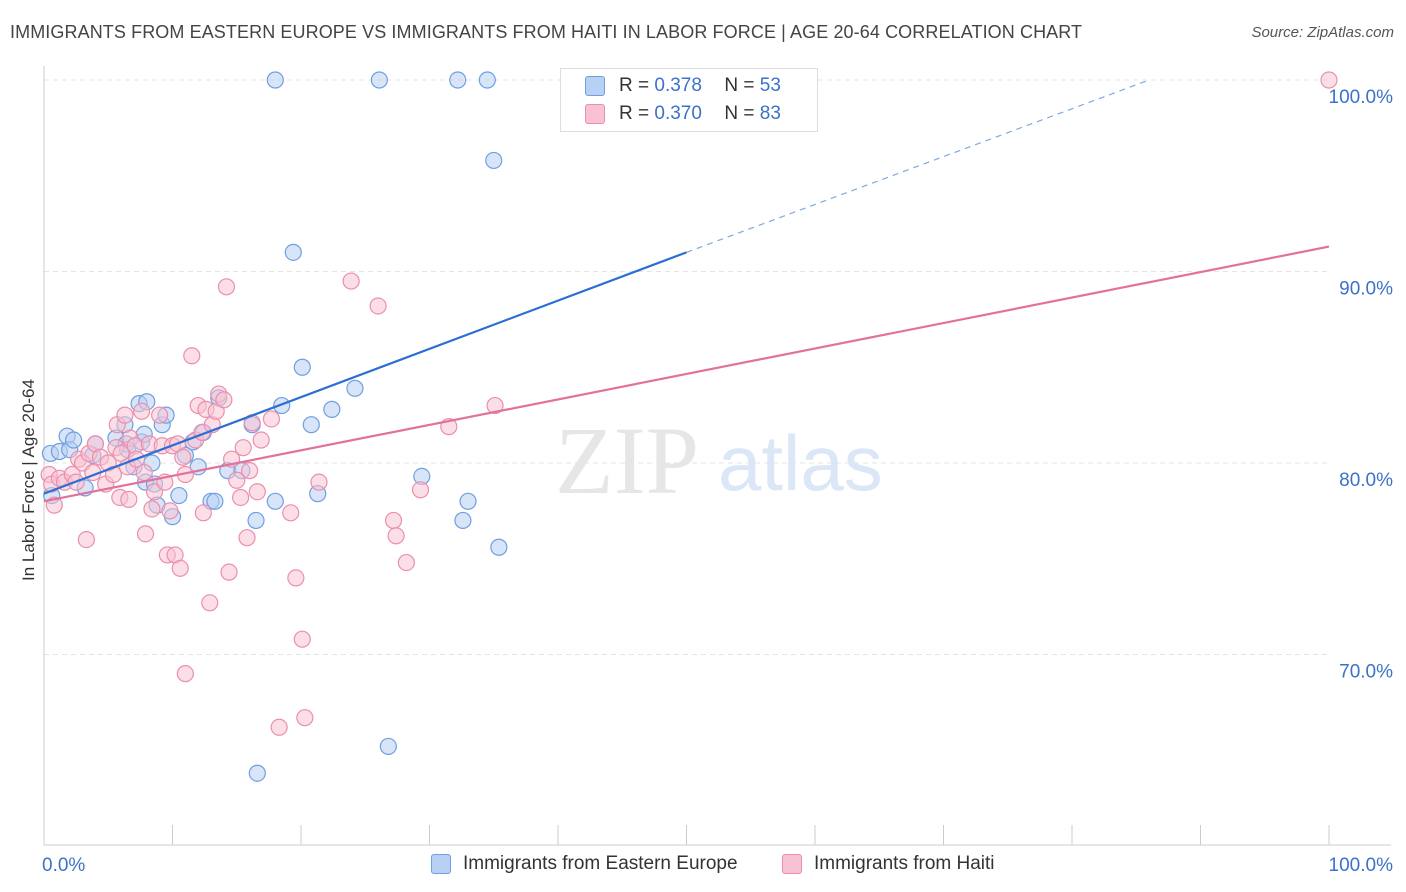 The width and height of the screenshot is (1406, 892). What do you see at coordinates (595, 114) in the screenshot?
I see `legend-swatch-pink` at bounding box center [595, 114].